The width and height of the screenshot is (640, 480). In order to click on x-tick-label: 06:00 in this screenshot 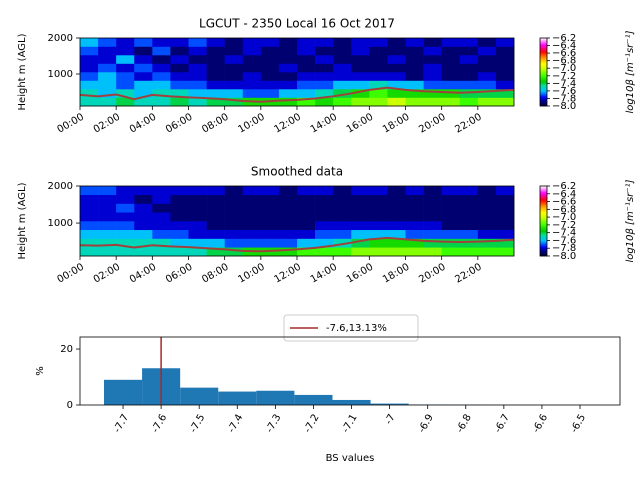, I will do `click(179, 124)`.